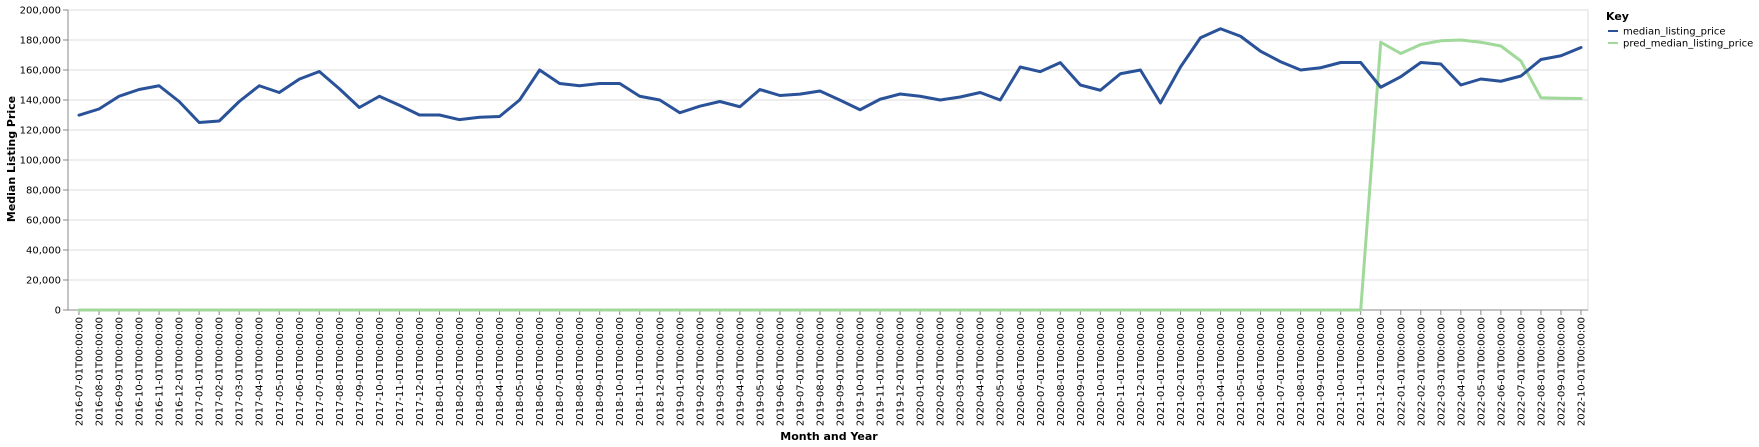 The image size is (1759, 447). Describe the element at coordinates (680, 371) in the screenshot. I see `x-tick-label: 2019-01-01T00:00:00` at that location.